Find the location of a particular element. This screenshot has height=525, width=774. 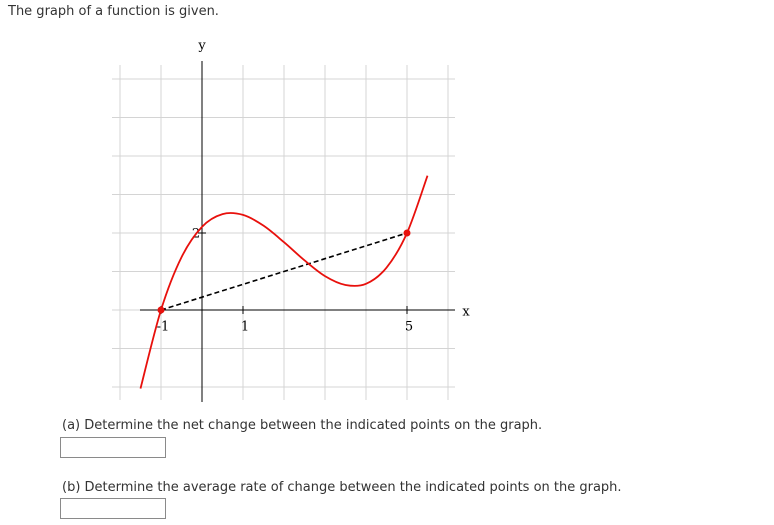

secant-line is located at coordinates (284, 271).